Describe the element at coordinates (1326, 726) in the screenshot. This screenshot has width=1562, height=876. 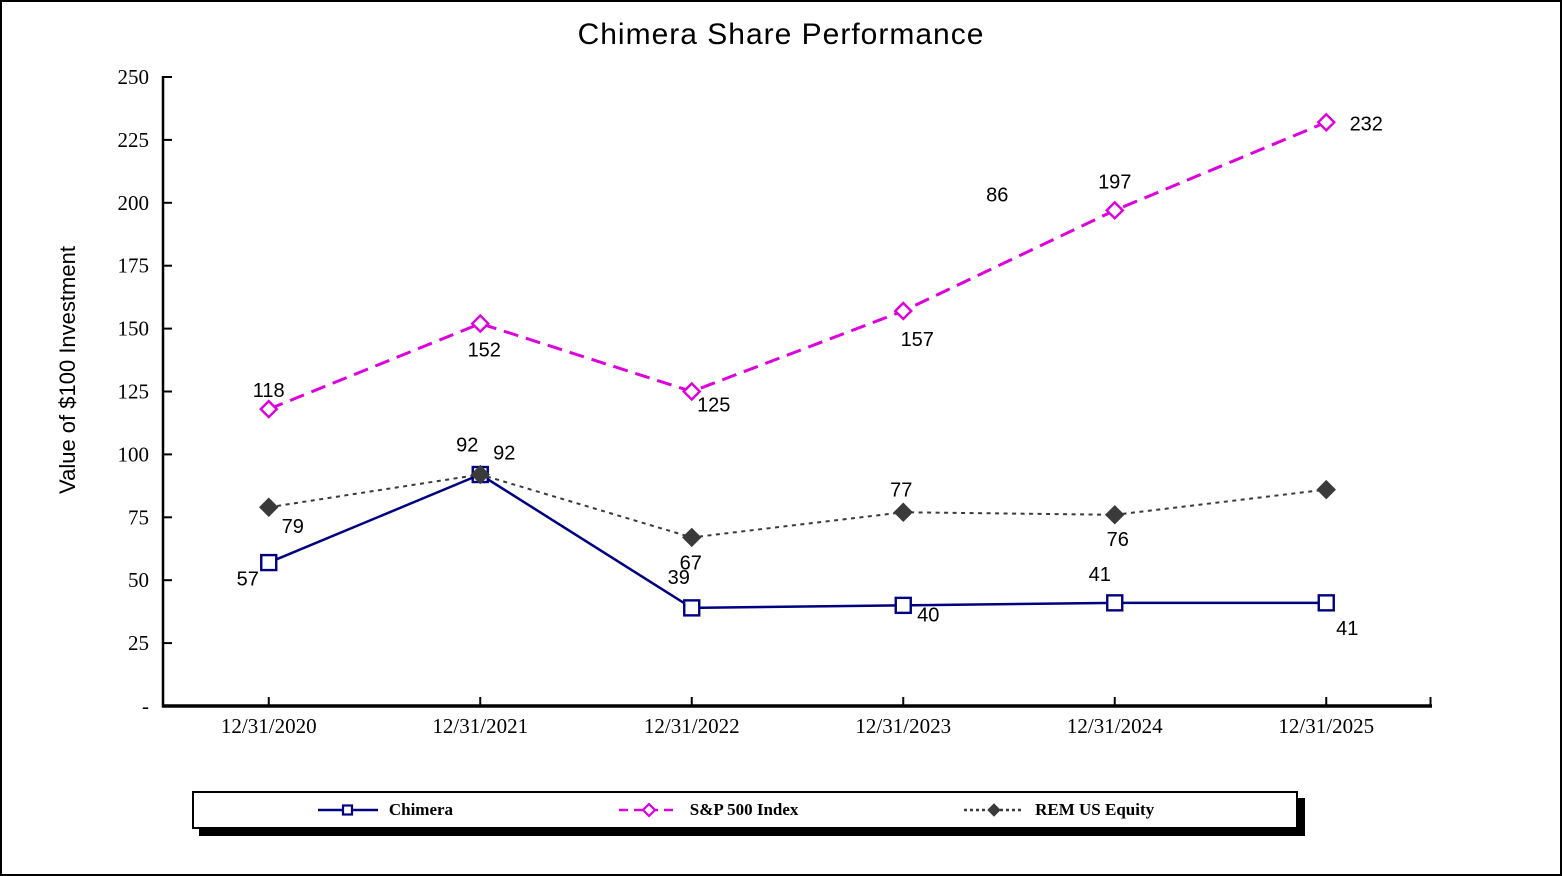
I see `x-tick-label: 12/31/2025` at that location.